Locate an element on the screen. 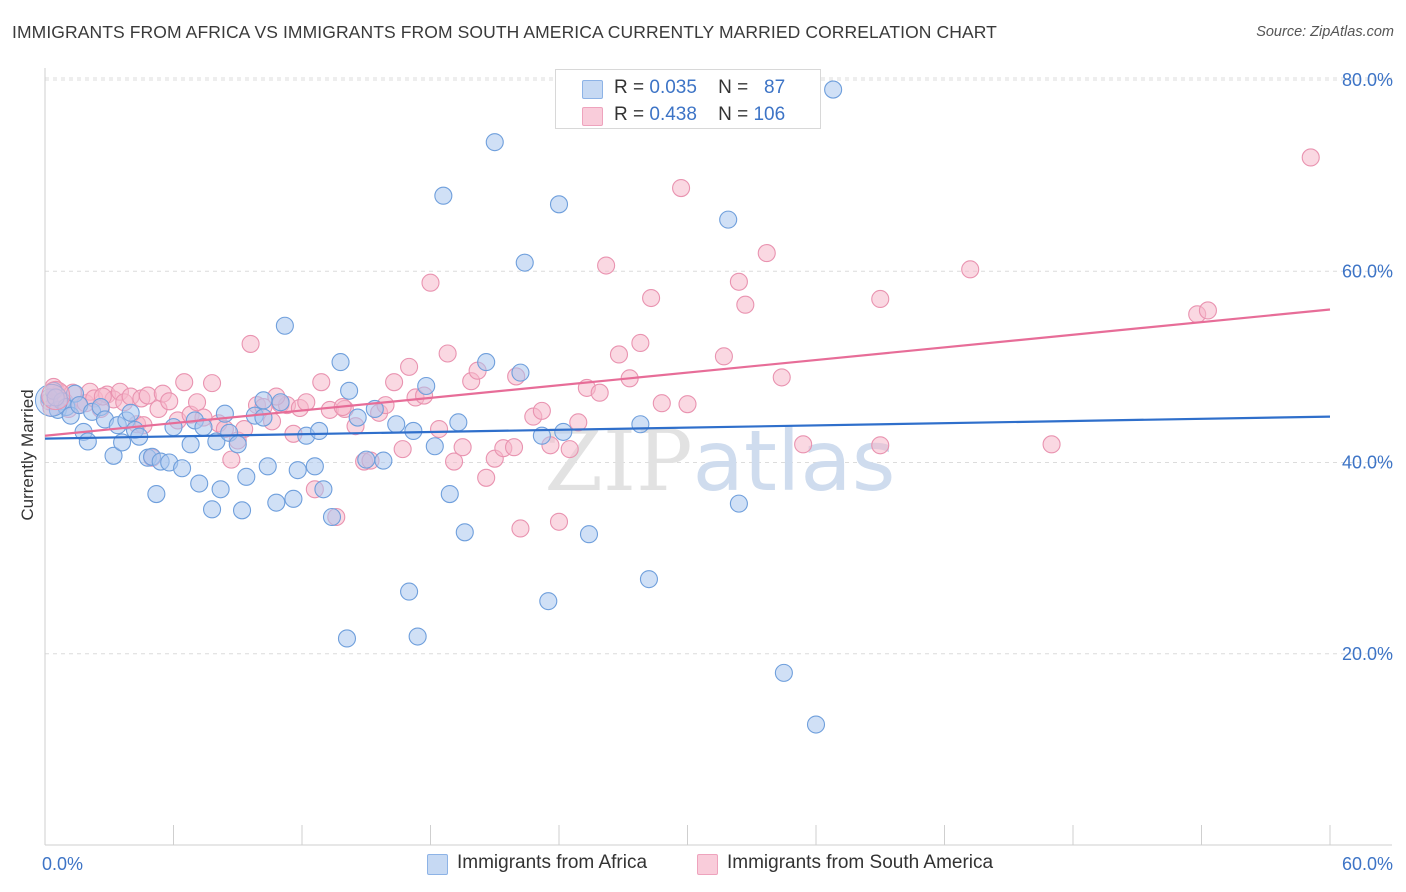 This screenshot has height=892, width=1406. legend-label-africa: Immigrants from Africa is located at coordinates (552, 862).